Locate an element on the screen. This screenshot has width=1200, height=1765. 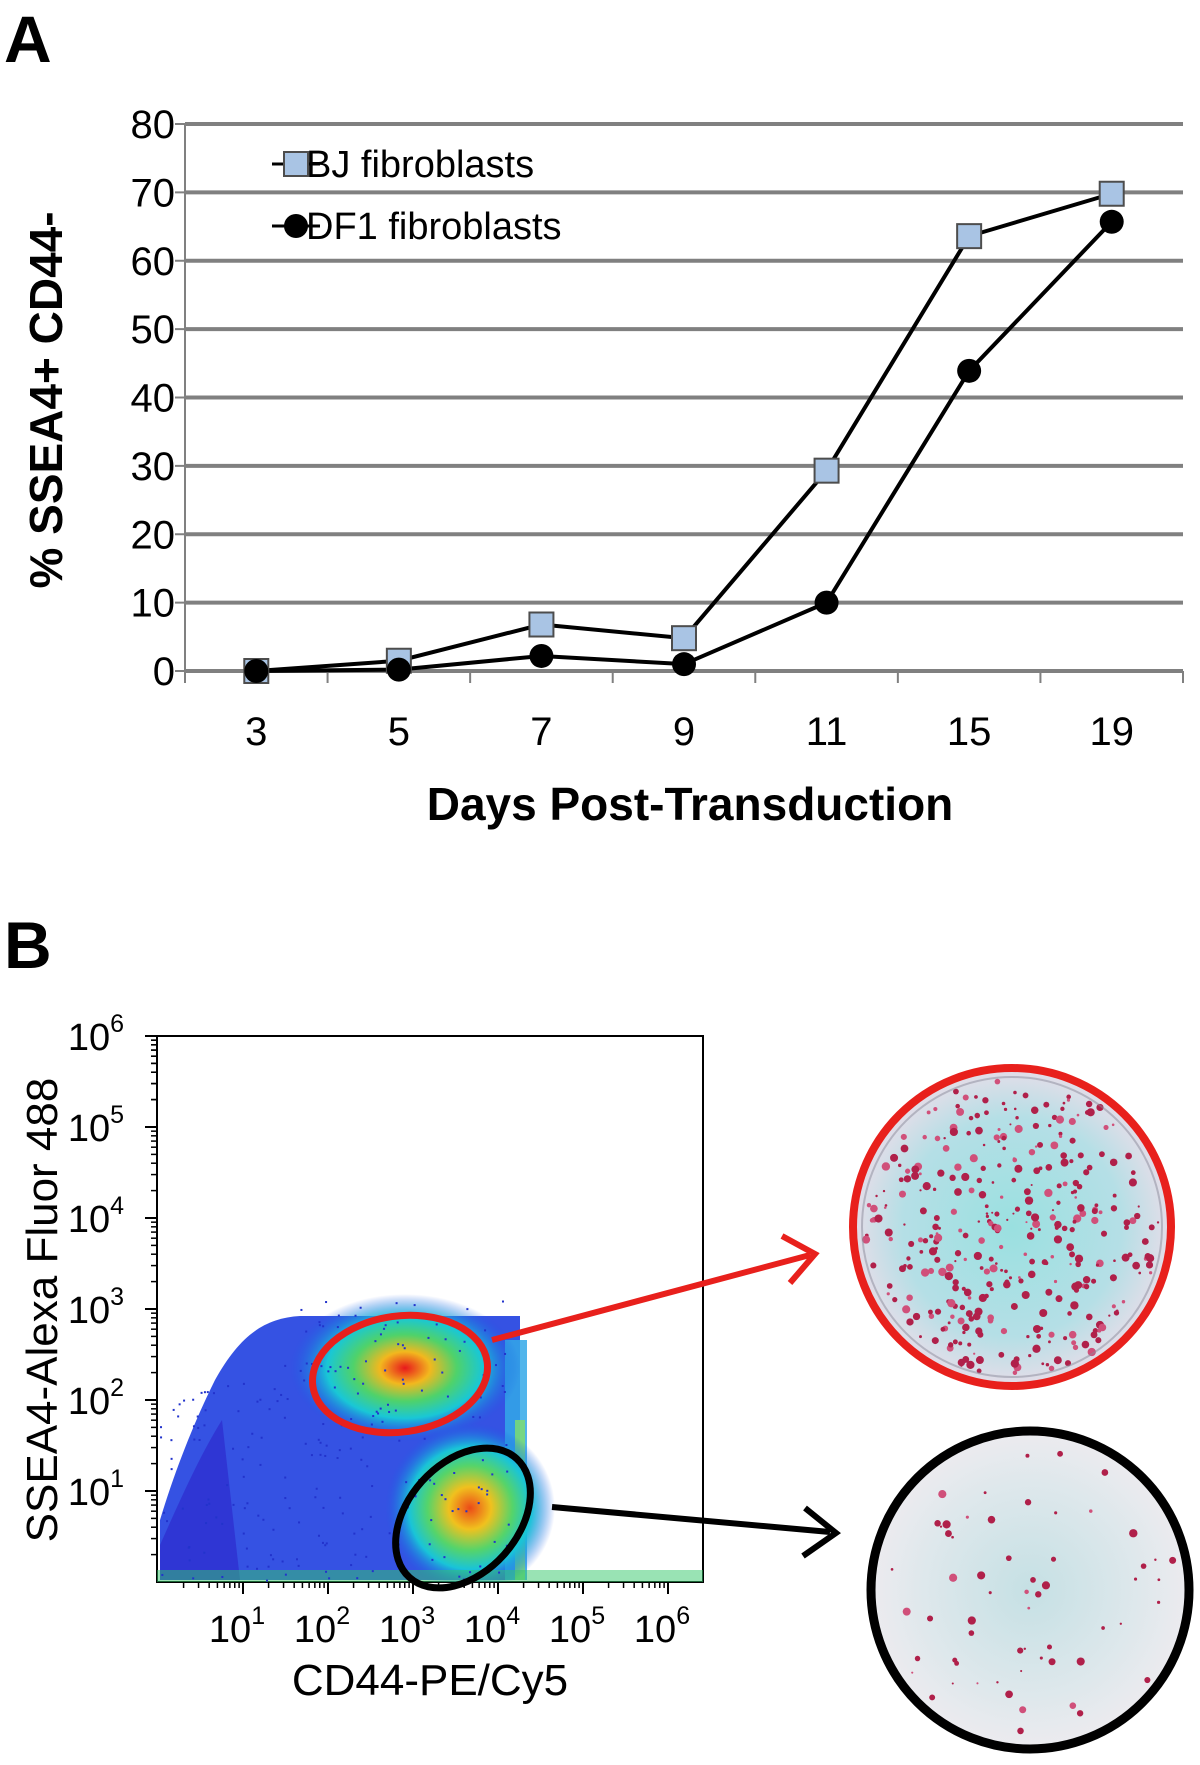
y-tick-label: 10 is located at coordinates (153, 604).